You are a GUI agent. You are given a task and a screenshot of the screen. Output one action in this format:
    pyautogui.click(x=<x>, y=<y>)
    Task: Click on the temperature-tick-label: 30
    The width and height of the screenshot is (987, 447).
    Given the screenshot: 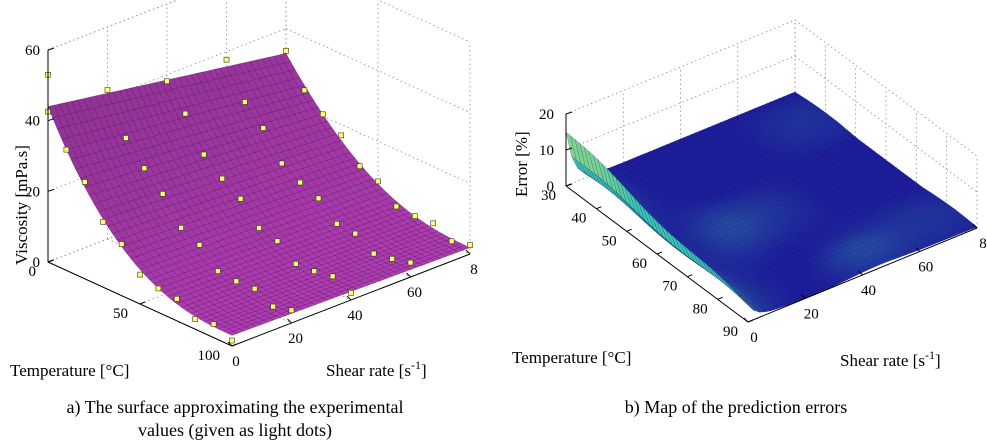 What is the action you would take?
    pyautogui.click(x=548, y=196)
    